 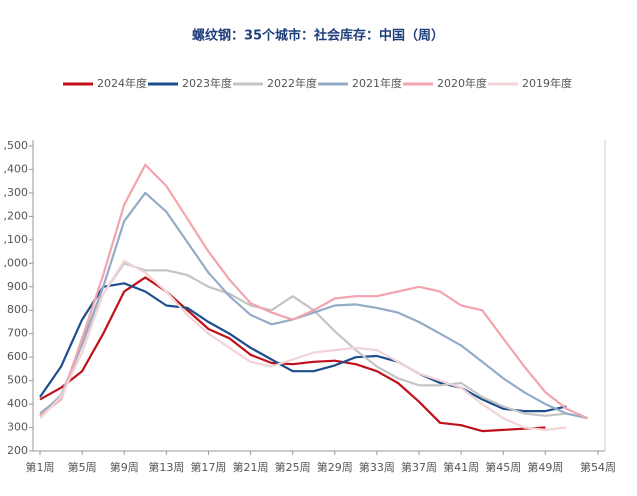 I want to click on x-tick-label: 第21周, so click(x=251, y=467).